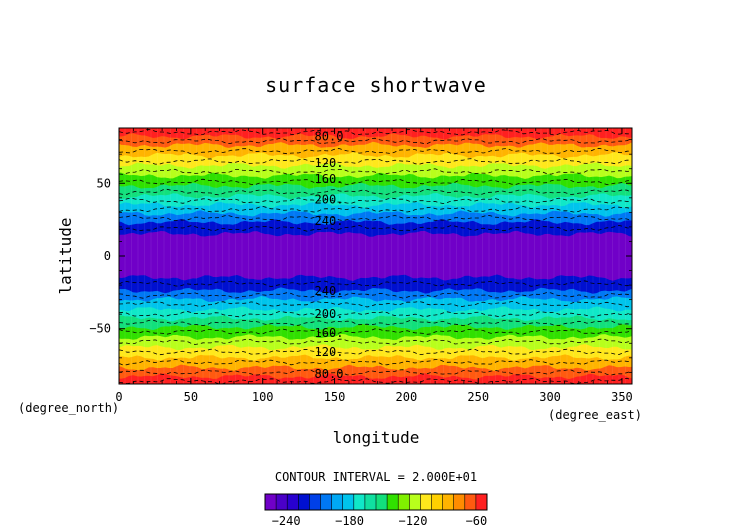 The image size is (752, 532). What do you see at coordinates (349, 521) in the screenshot?
I see `colorbar-tick-label: −180` at bounding box center [349, 521].